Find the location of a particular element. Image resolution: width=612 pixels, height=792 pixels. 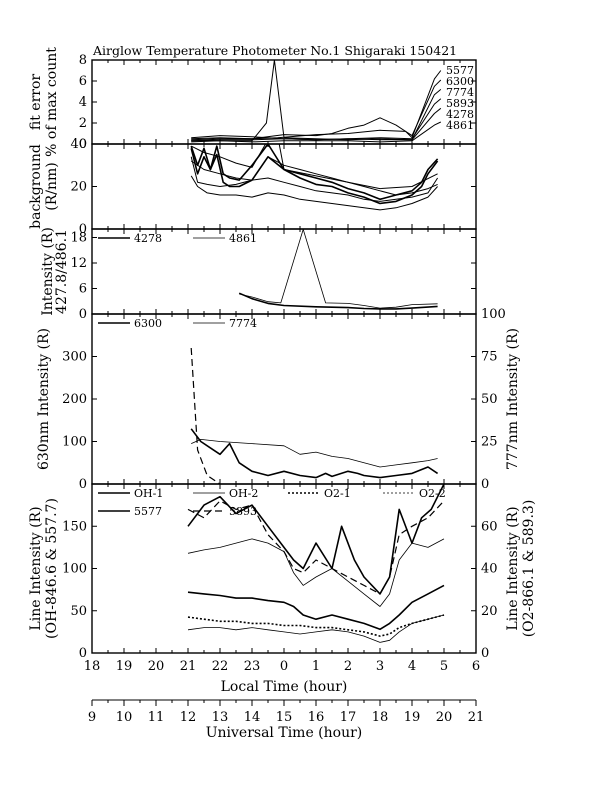

legend-label: O2-1 is located at coordinates (337, 493).